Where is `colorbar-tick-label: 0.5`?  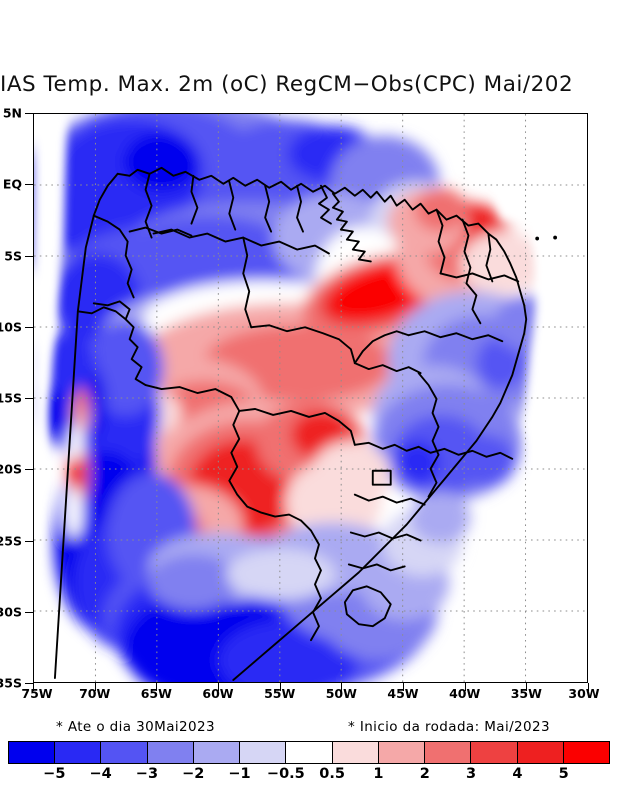 colorbar-tick-label: 0.5 is located at coordinates (332, 774).